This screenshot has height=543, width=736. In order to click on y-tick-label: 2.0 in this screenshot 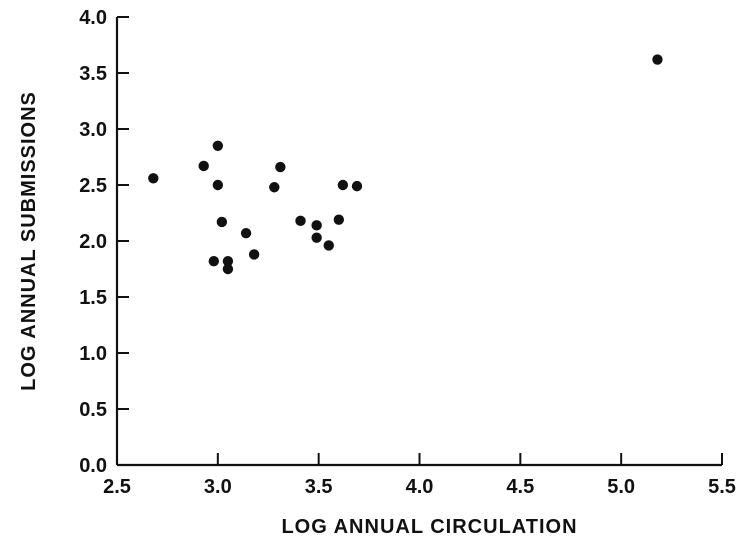, I will do `click(93, 242)`.